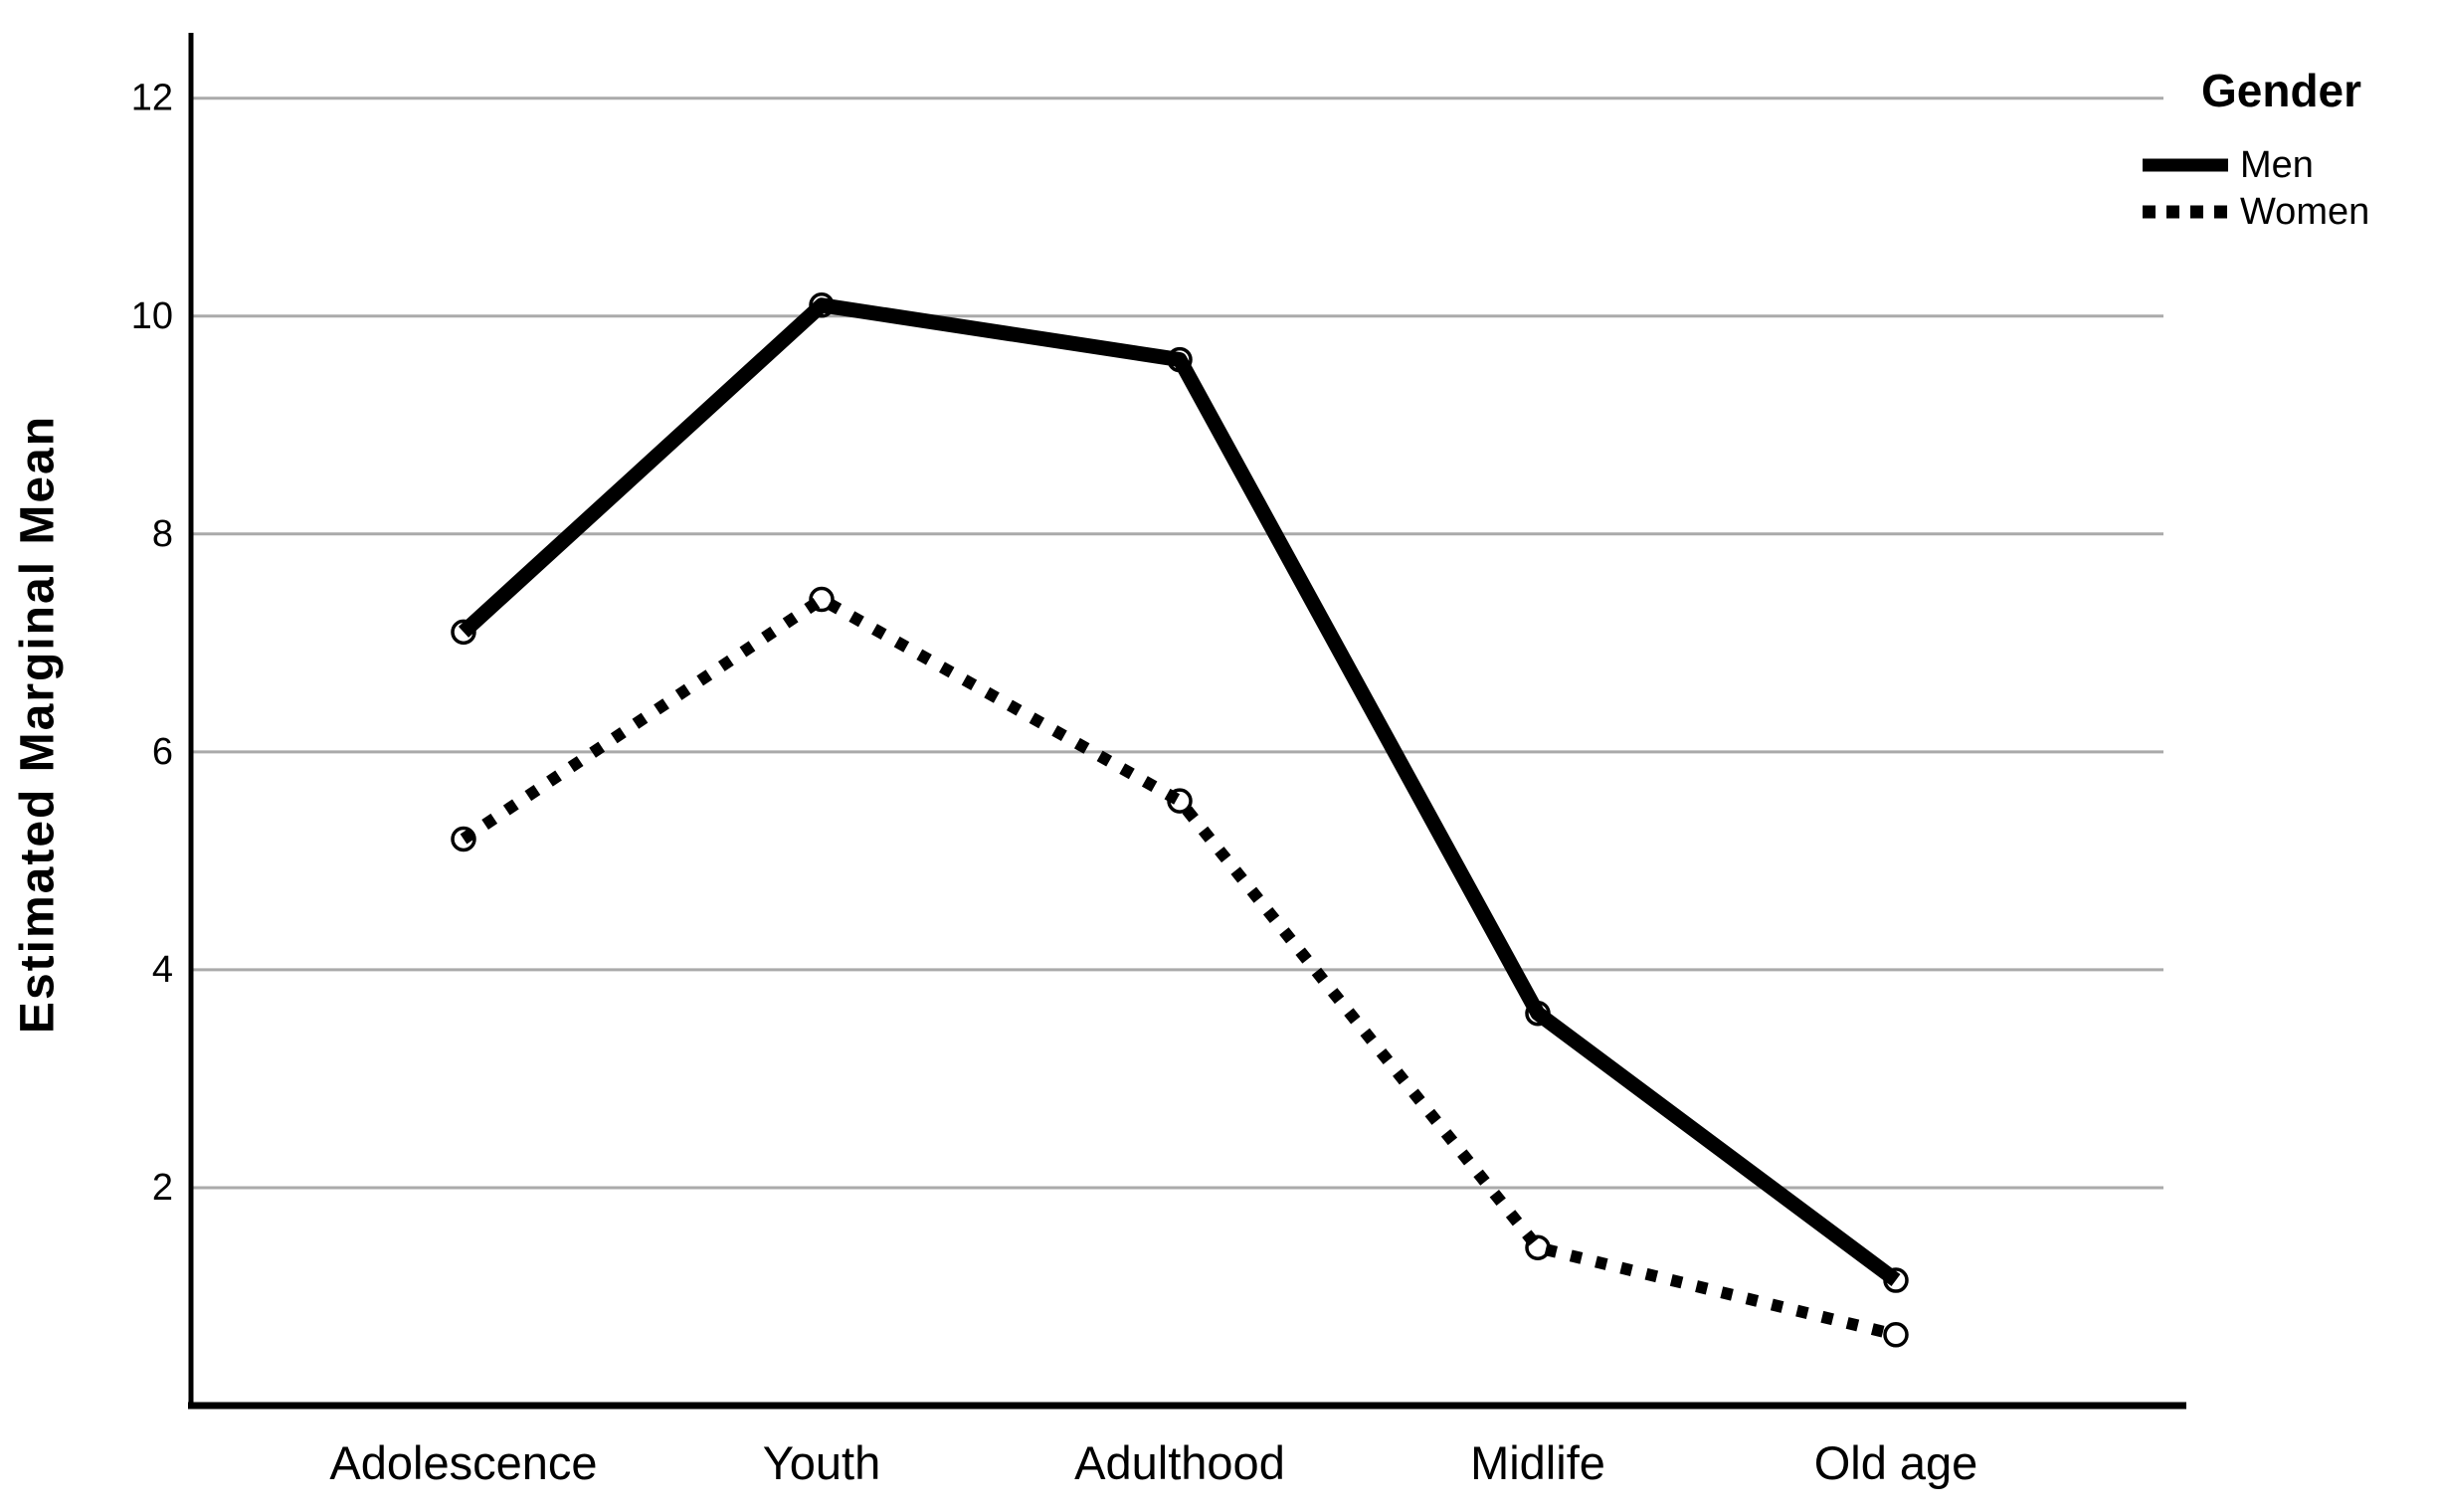 The width and height of the screenshot is (2438, 1512). I want to click on x-category-label: Adolescence, so click(463, 1463).